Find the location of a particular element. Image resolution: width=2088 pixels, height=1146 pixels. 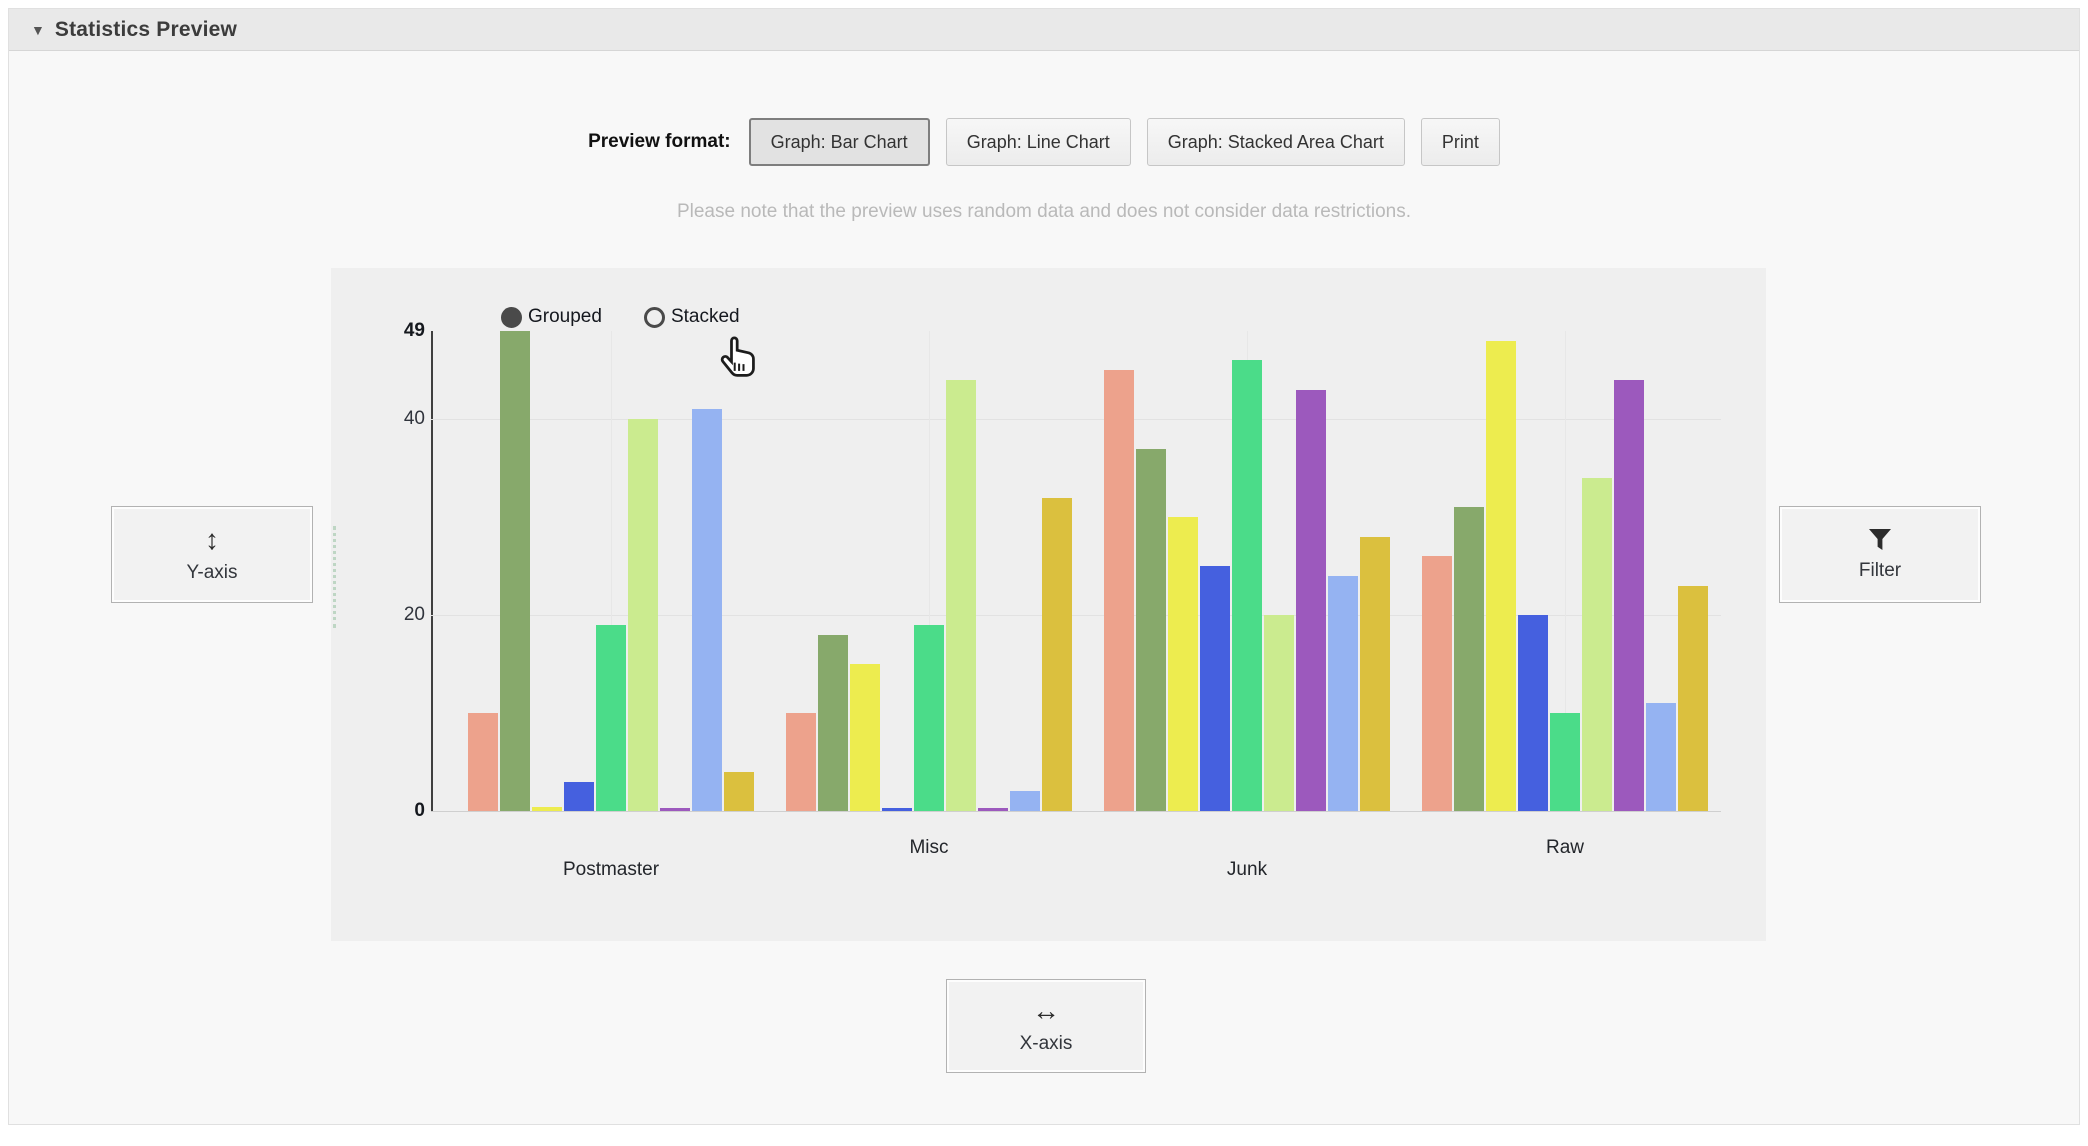

grouped-radio: Grouped is located at coordinates (551, 317).